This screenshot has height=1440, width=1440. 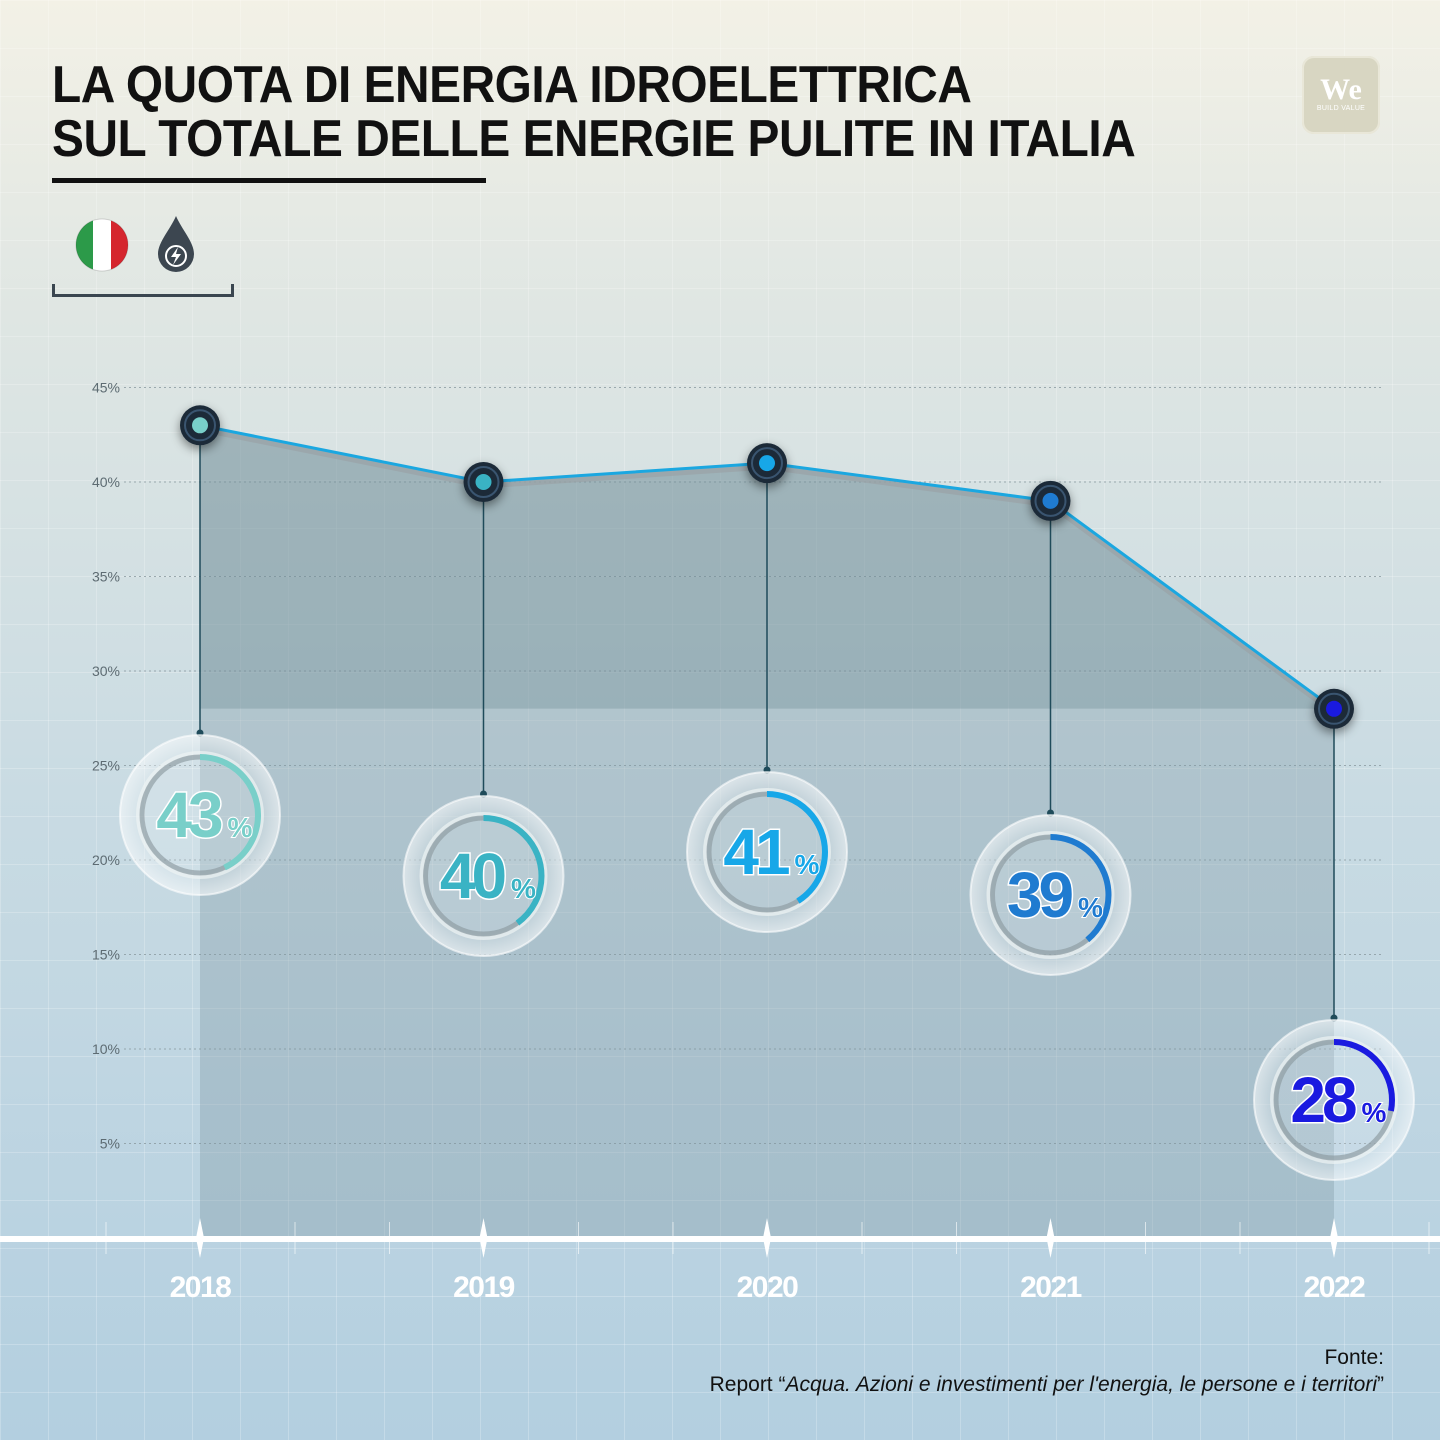 I want to click on italy-flag-icon, so click(x=102, y=245).